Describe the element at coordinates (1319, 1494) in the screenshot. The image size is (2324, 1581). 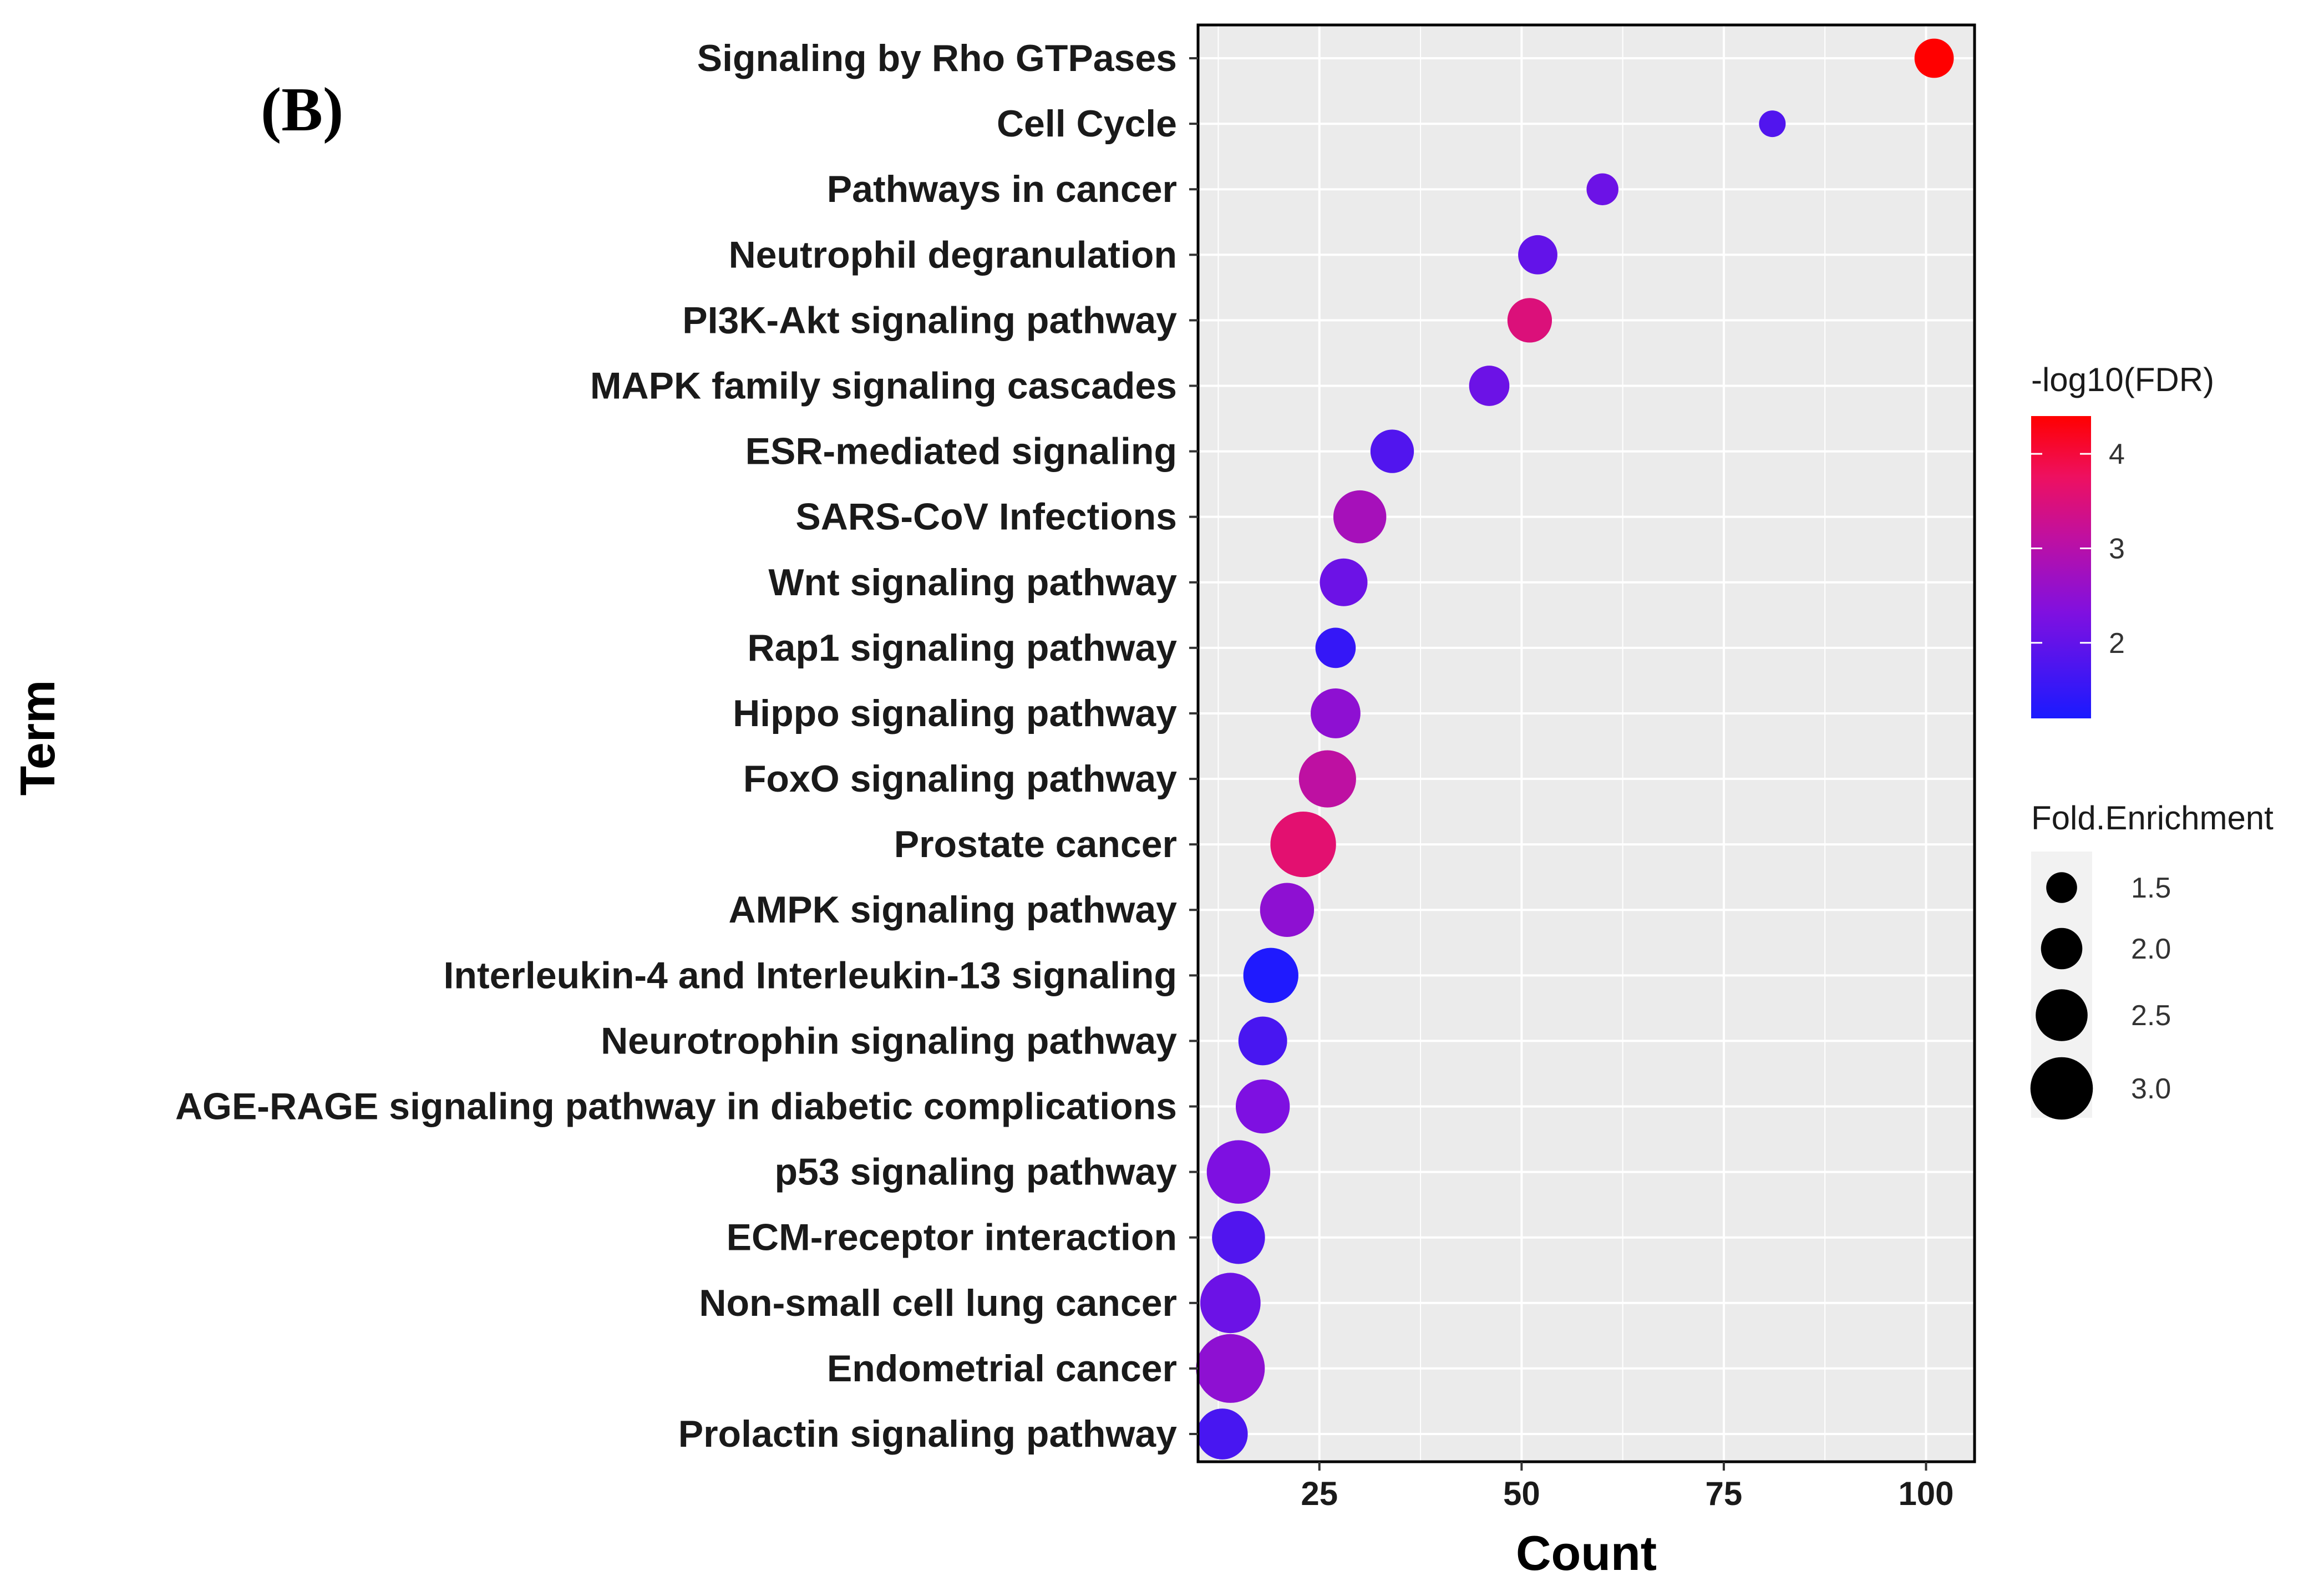
I see `x-tick-label: 25` at that location.